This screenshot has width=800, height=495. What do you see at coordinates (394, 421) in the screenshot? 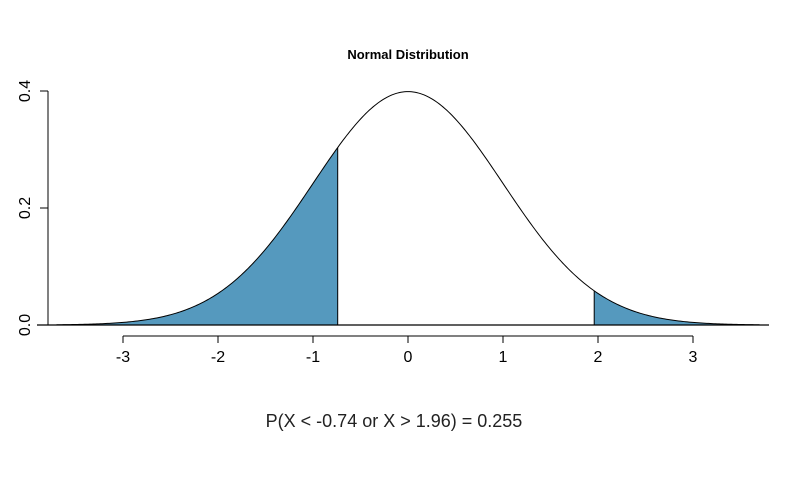
I see `probability-annotation: P(X < -0.74 or X > 1.96) = 0.255` at bounding box center [394, 421].